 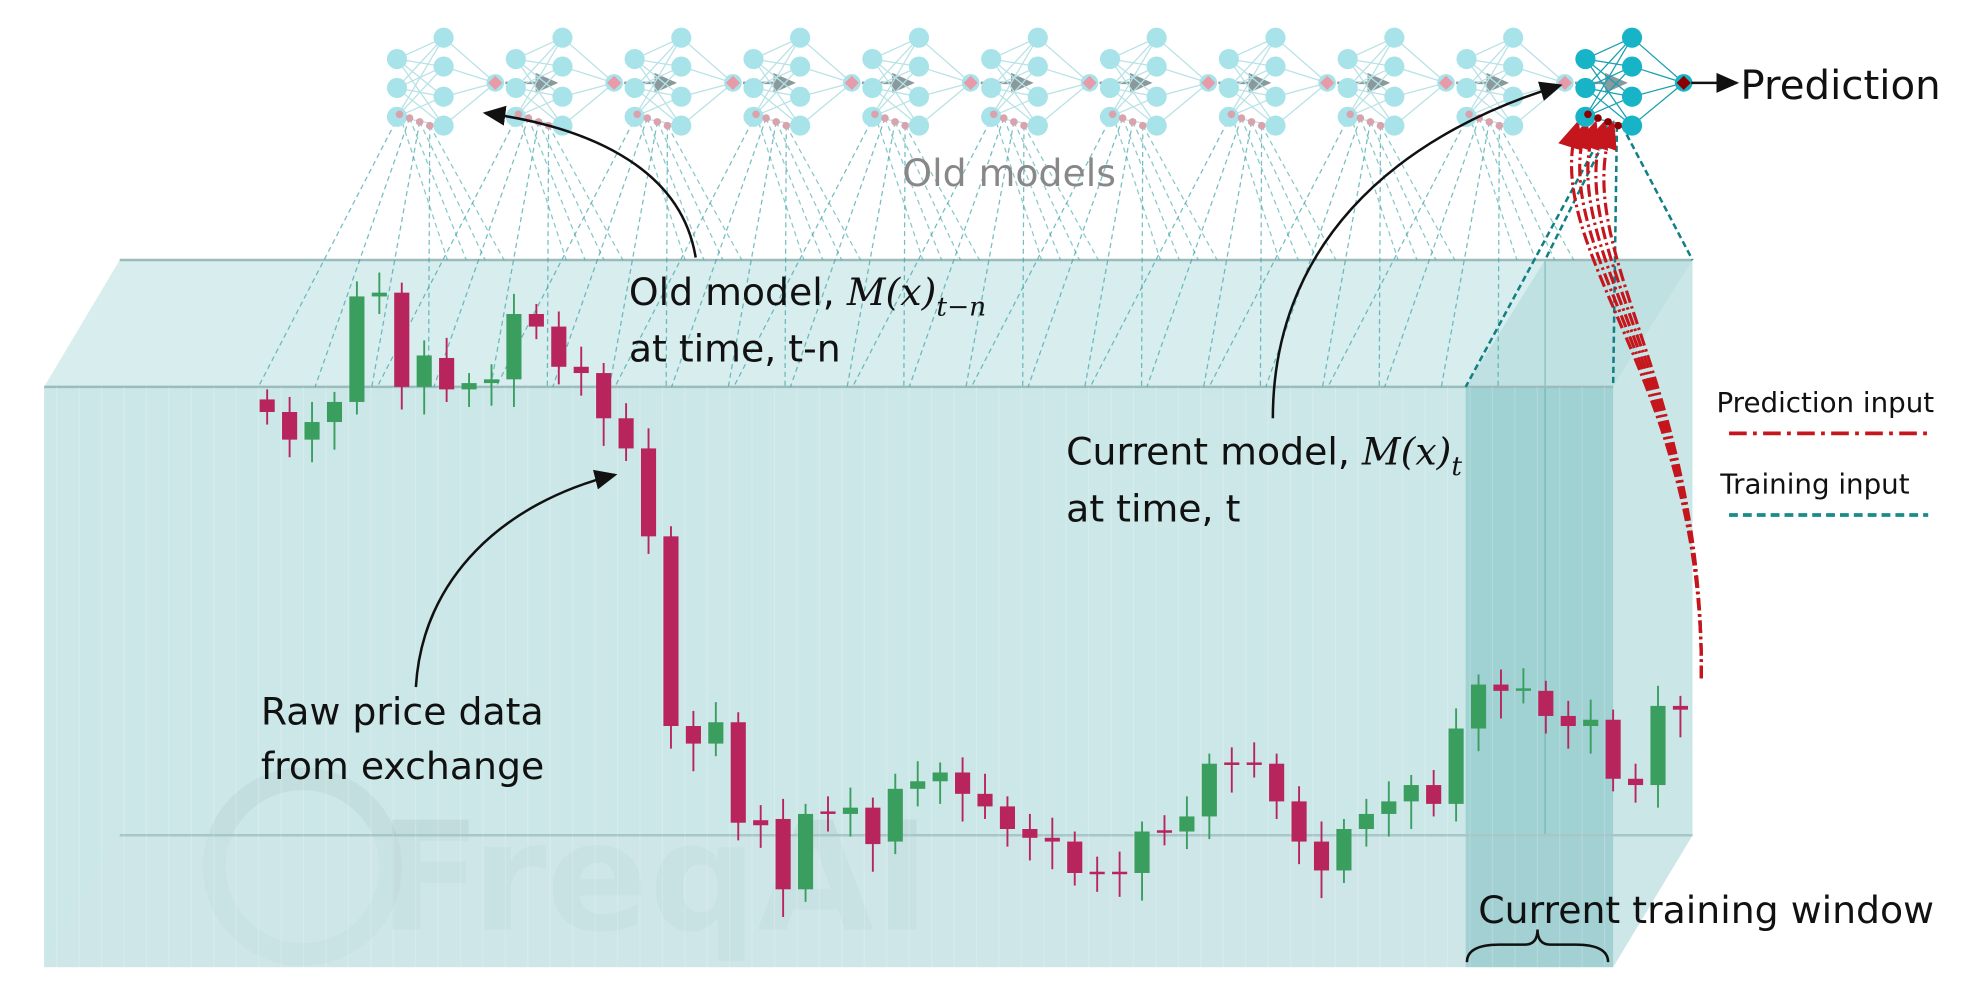 What do you see at coordinates (1706, 910) in the screenshot?
I see `window-label: Current training window` at bounding box center [1706, 910].